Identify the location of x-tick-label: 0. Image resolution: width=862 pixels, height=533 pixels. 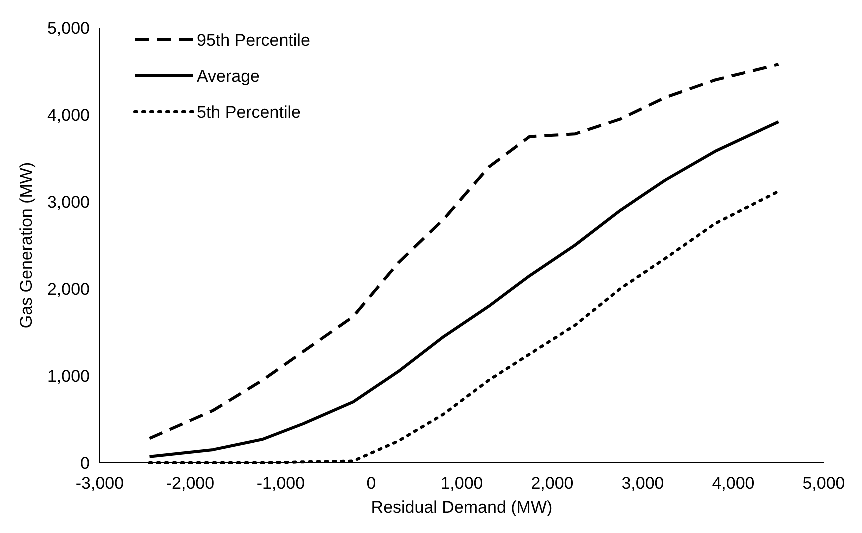
(371, 483).